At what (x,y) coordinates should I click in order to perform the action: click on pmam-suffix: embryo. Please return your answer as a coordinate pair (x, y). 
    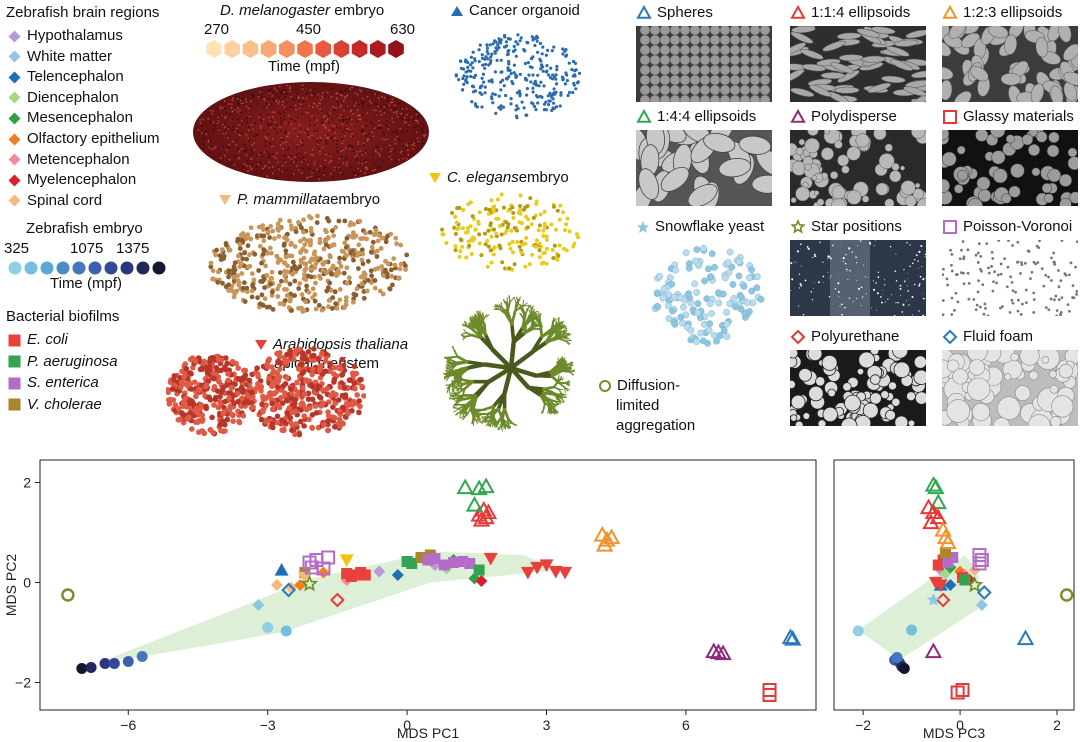
    Looking at the image, I should click on (355, 199).